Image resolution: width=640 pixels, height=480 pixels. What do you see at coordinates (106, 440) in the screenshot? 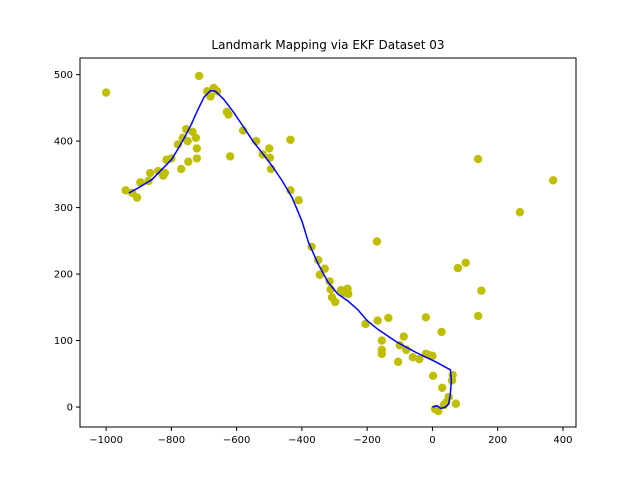
I see `x-tick-label: −1000` at bounding box center [106, 440].